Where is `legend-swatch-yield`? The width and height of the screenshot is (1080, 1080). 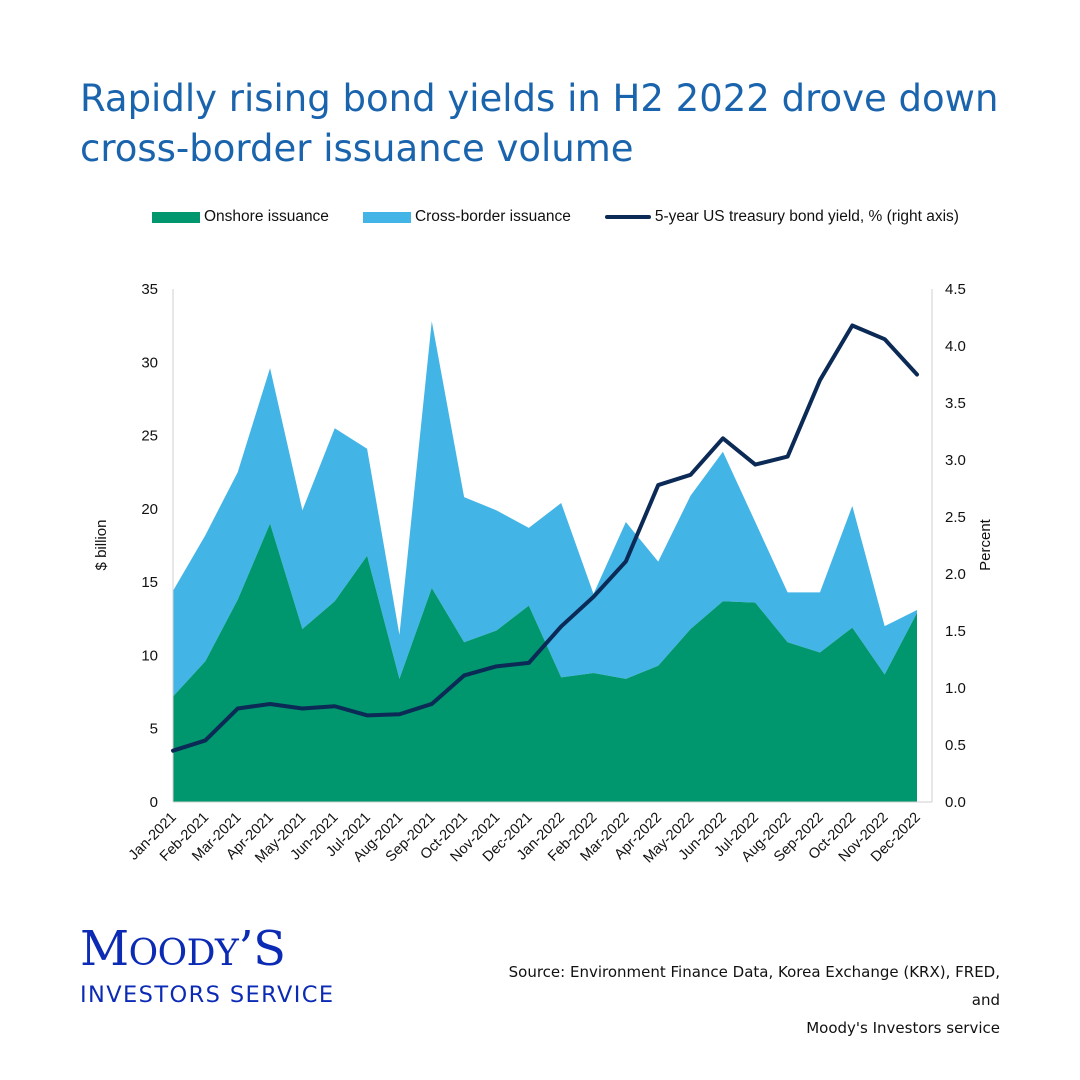 legend-swatch-yield is located at coordinates (627, 217).